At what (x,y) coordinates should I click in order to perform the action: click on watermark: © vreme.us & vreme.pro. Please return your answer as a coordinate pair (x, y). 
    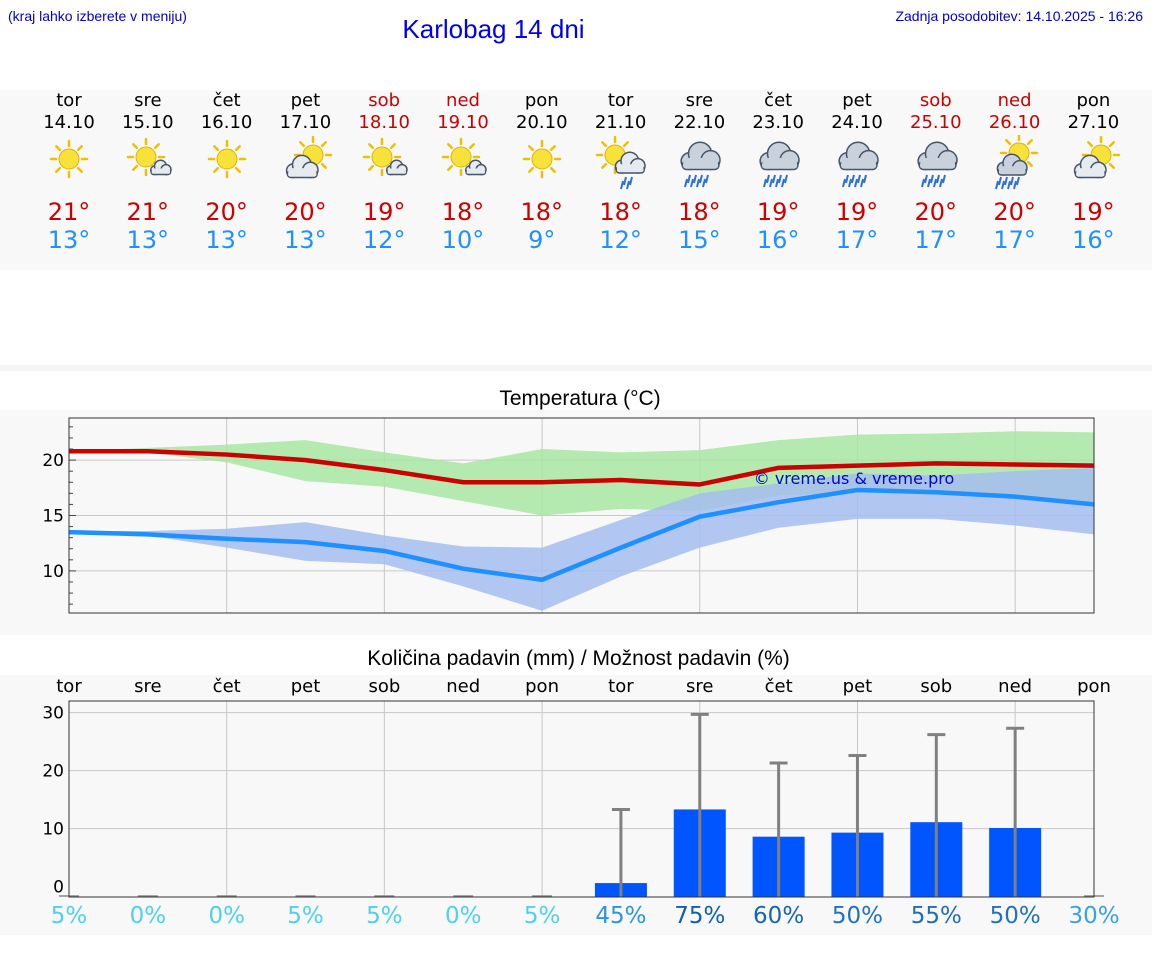
    Looking at the image, I should click on (854, 478).